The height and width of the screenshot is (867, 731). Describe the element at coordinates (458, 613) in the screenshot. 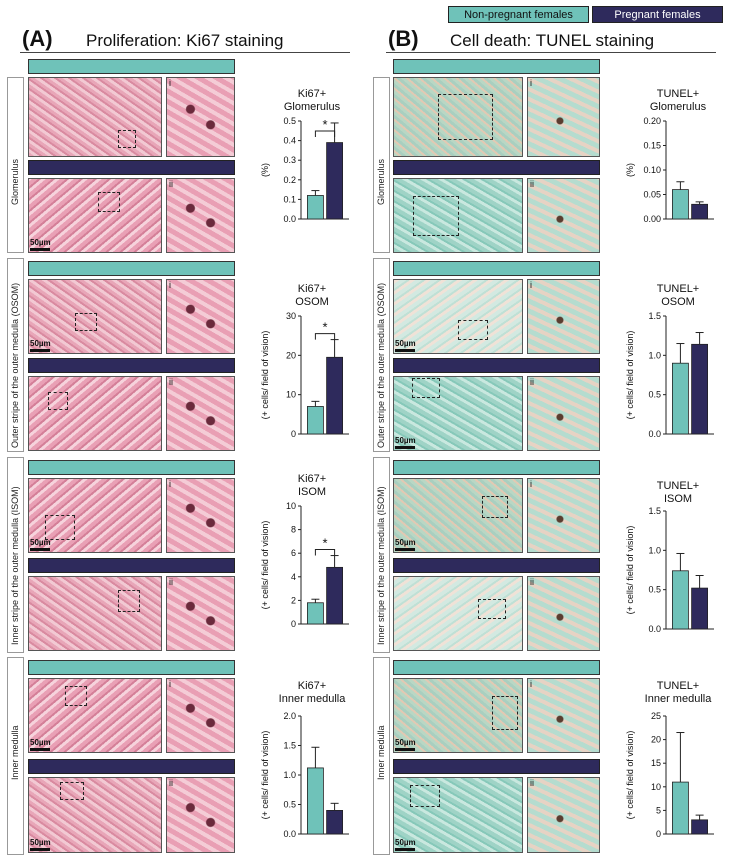

I see `micrograph-b-isom-preg` at that location.